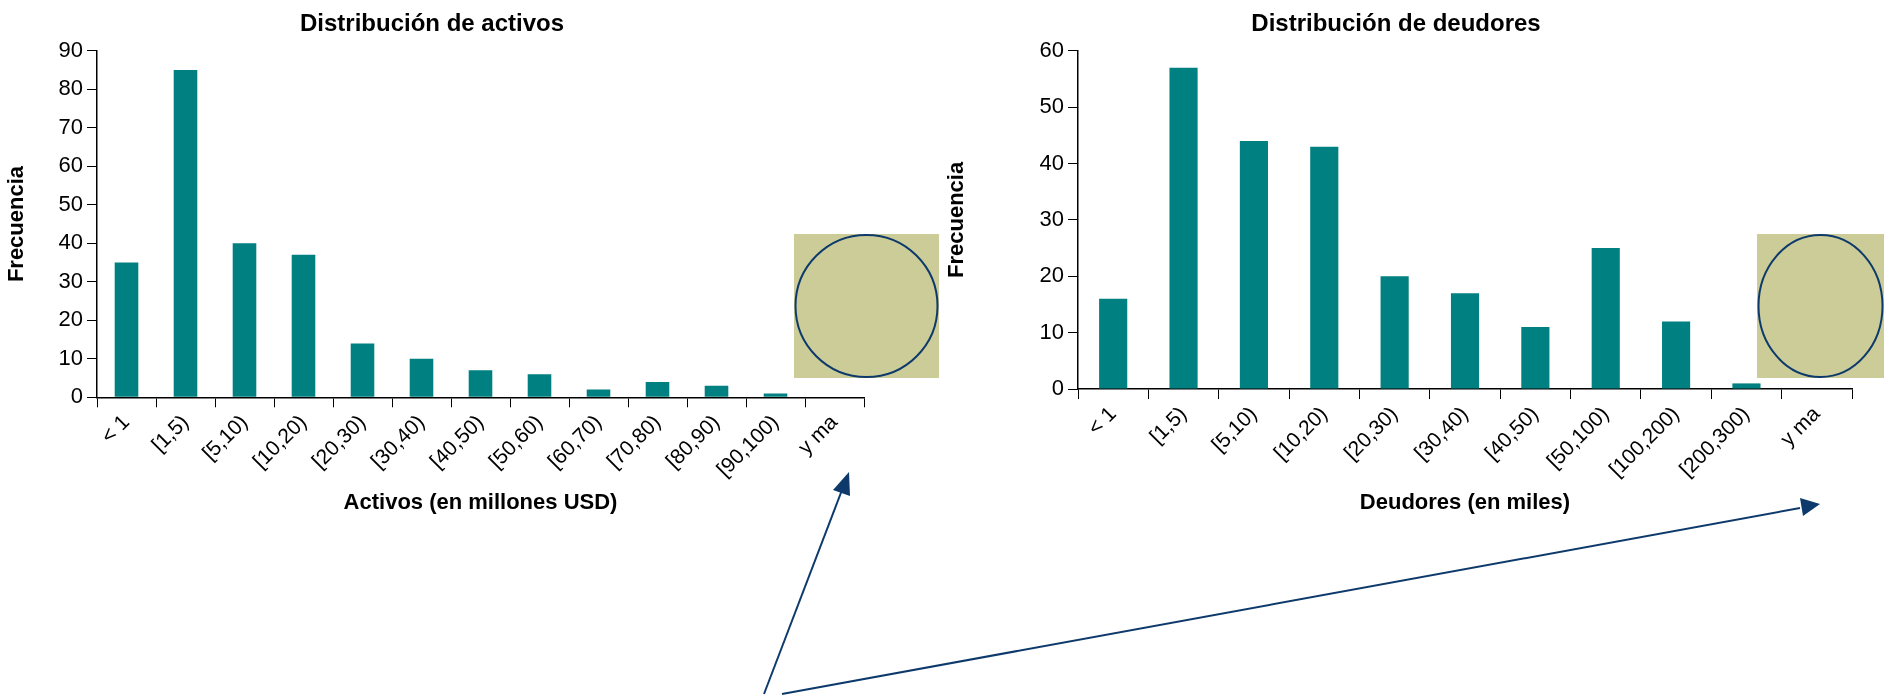 This screenshot has height=698, width=1886. I want to click on y-tick-label: 70, so click(70, 126).